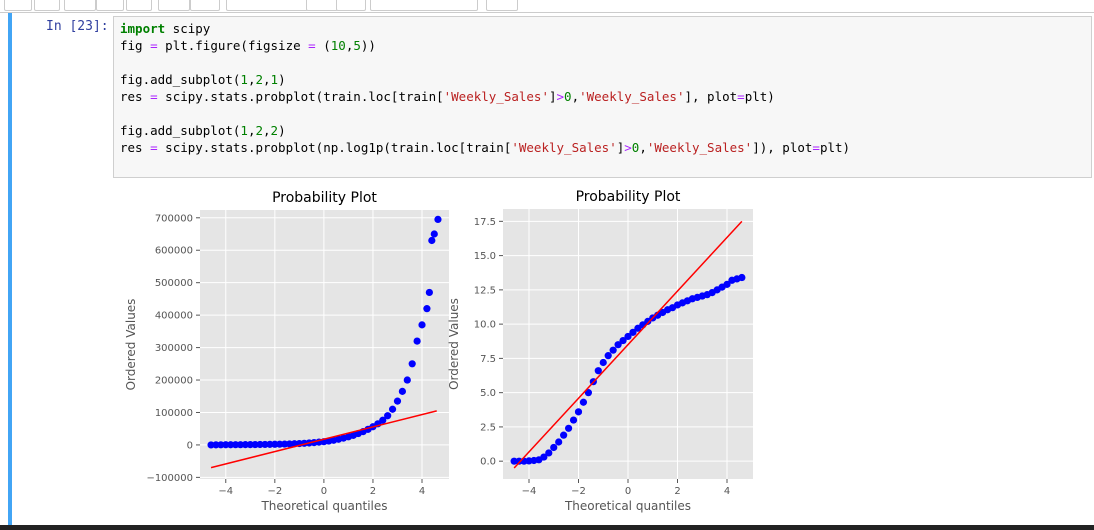 The height and width of the screenshot is (530, 1094). What do you see at coordinates (190, 445) in the screenshot?
I see `y-tick-label: 0` at bounding box center [190, 445].